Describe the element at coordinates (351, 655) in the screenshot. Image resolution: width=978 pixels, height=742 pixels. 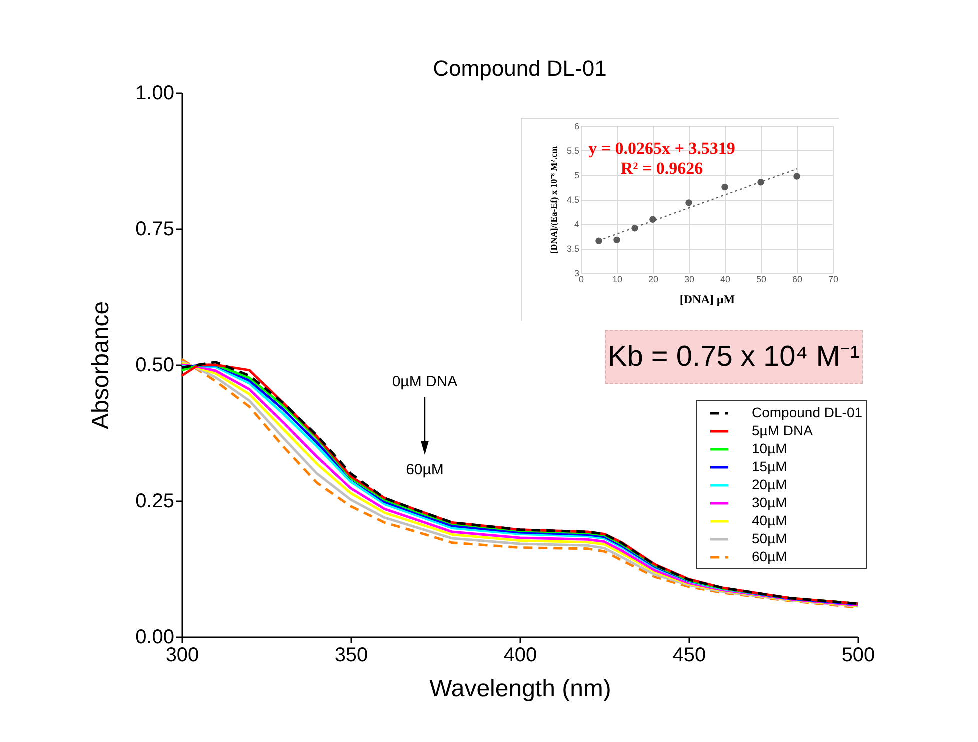
I see `x-tick-label: 350` at that location.